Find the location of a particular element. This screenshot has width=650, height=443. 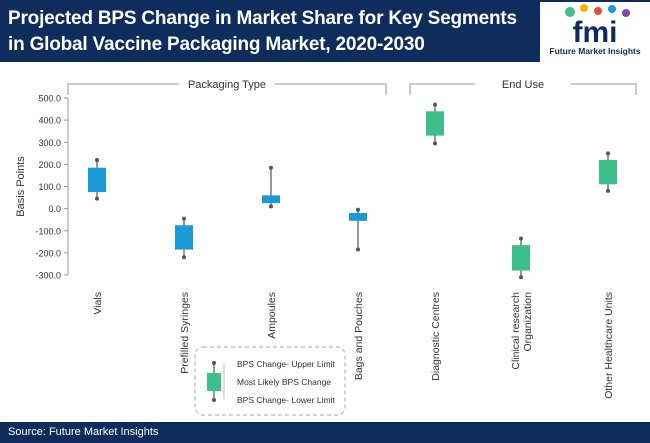

x-tick-label: Prefilled Syringes is located at coordinates (185, 333).